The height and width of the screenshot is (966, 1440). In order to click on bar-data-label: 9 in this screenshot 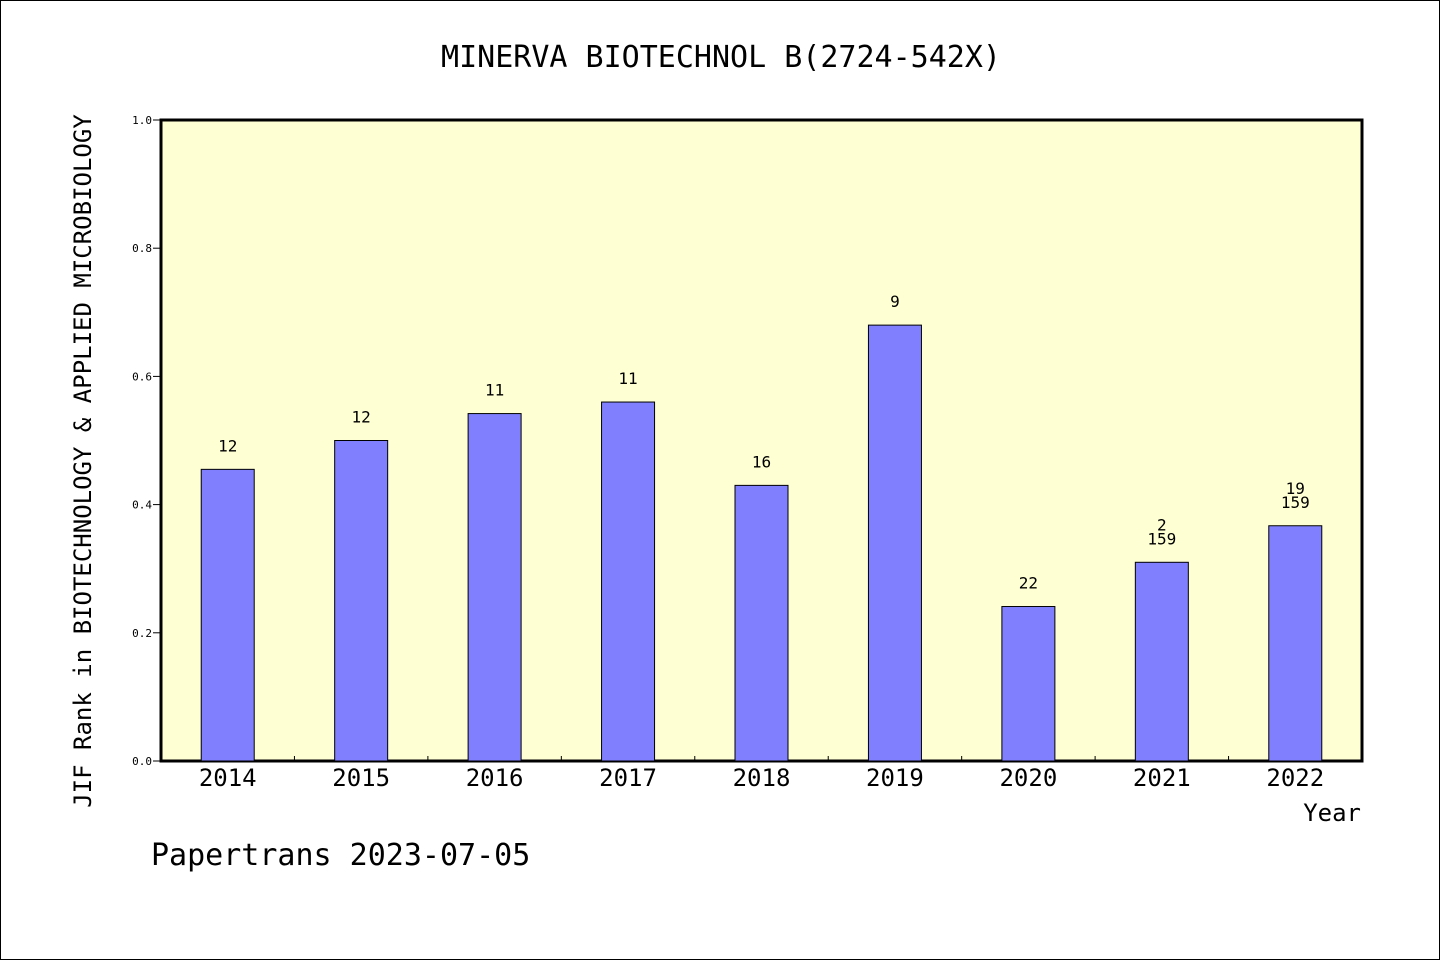, I will do `click(895, 301)`.